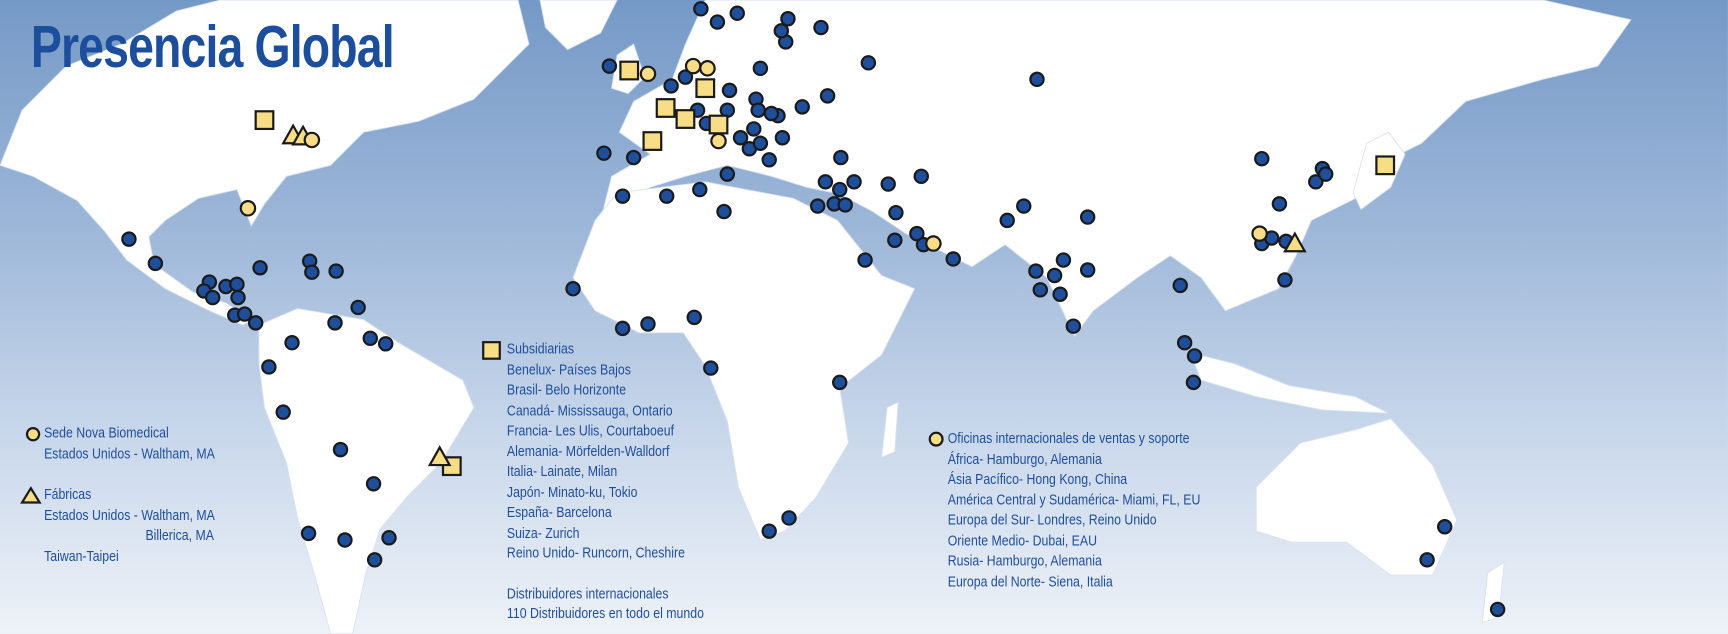 This screenshot has width=1728, height=634. What do you see at coordinates (366, 471) in the screenshot?
I see `south-america` at bounding box center [366, 471].